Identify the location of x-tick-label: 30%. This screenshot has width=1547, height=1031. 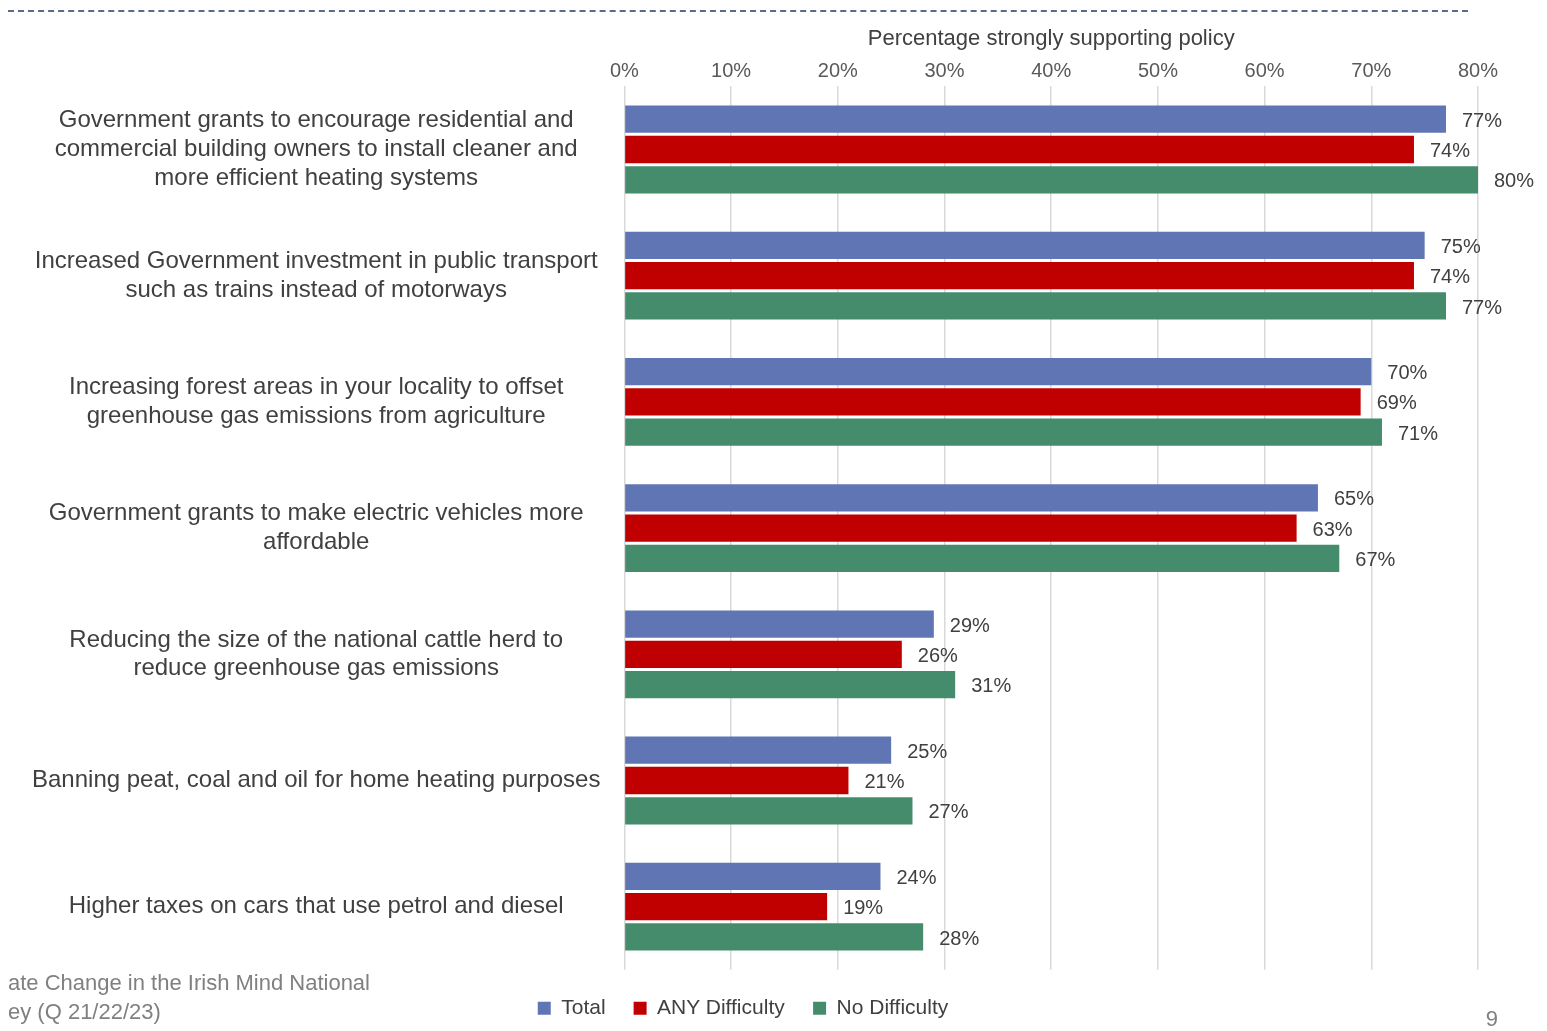
(944, 69).